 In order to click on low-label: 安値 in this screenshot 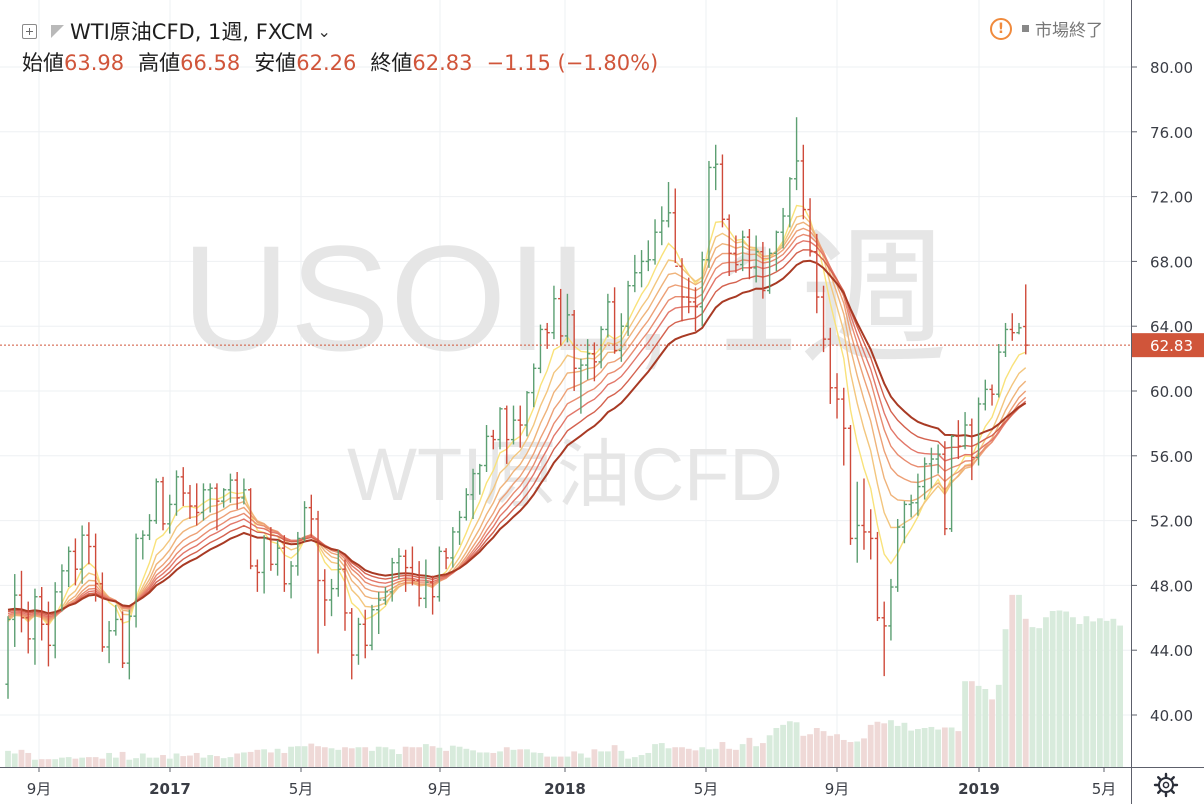, I will do `click(275, 63)`.